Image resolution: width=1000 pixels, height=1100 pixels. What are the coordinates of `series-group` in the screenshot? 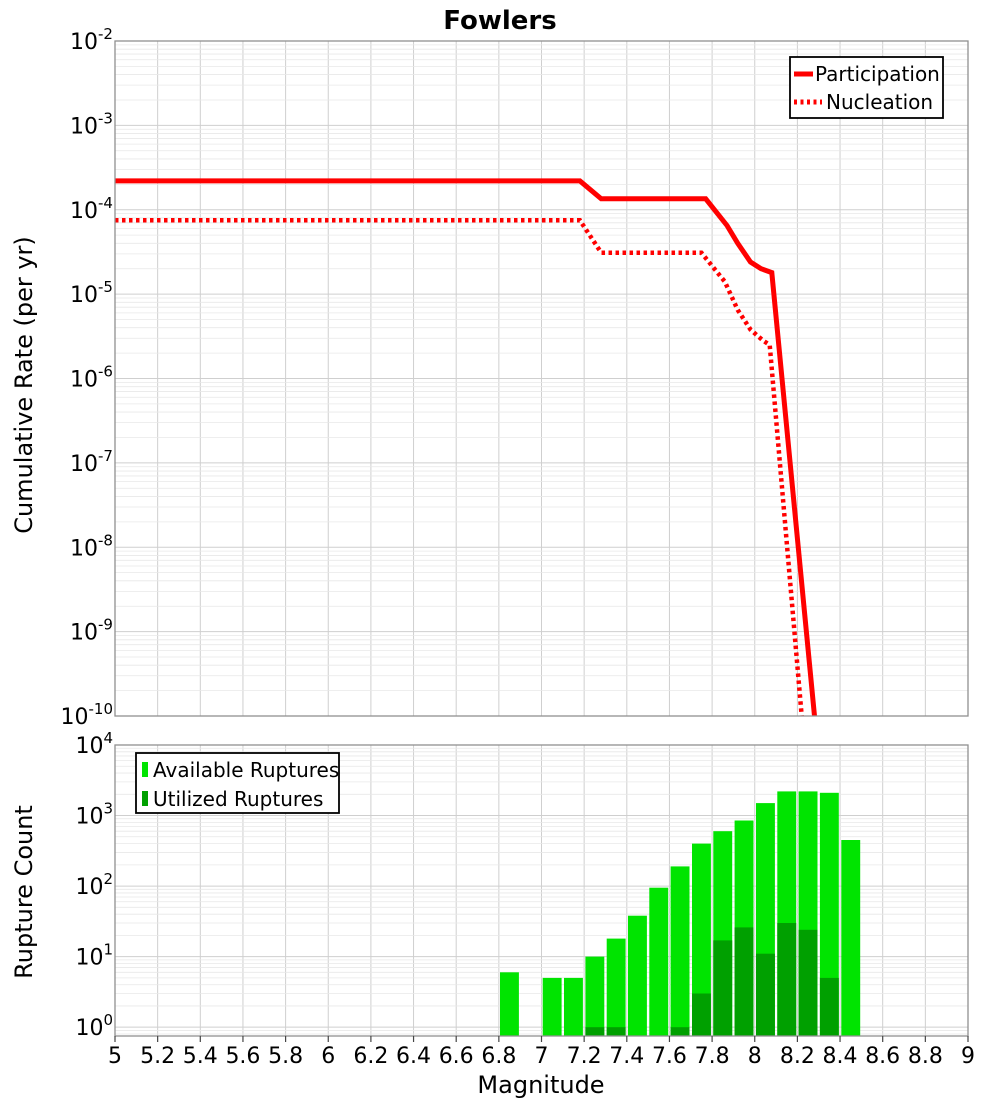 It's located at (680, 913).